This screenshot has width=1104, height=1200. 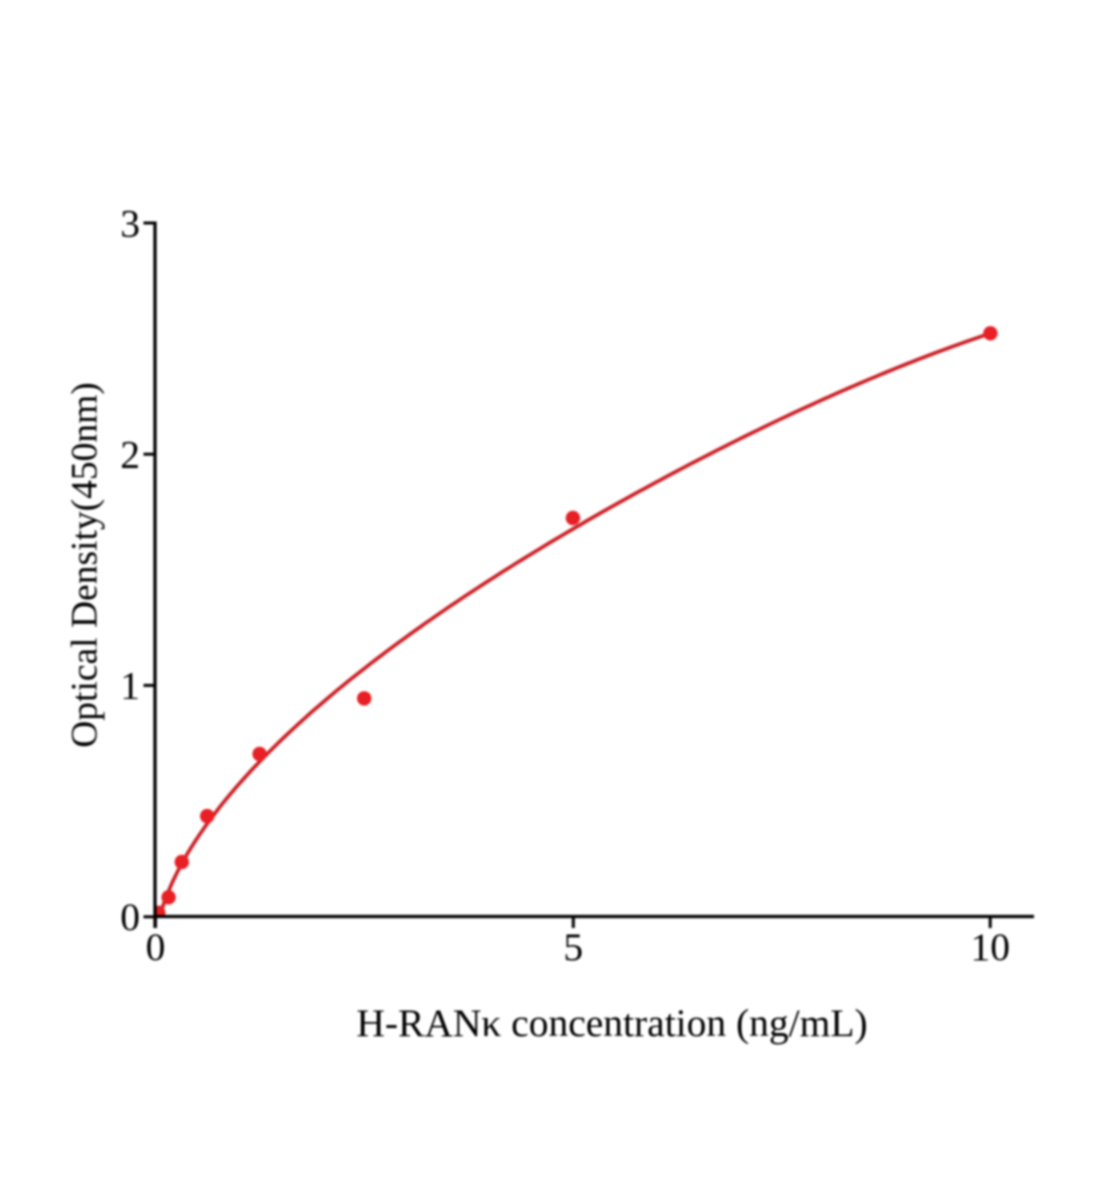 What do you see at coordinates (130, 686) in the screenshot?
I see `svg-text: 1` at bounding box center [130, 686].